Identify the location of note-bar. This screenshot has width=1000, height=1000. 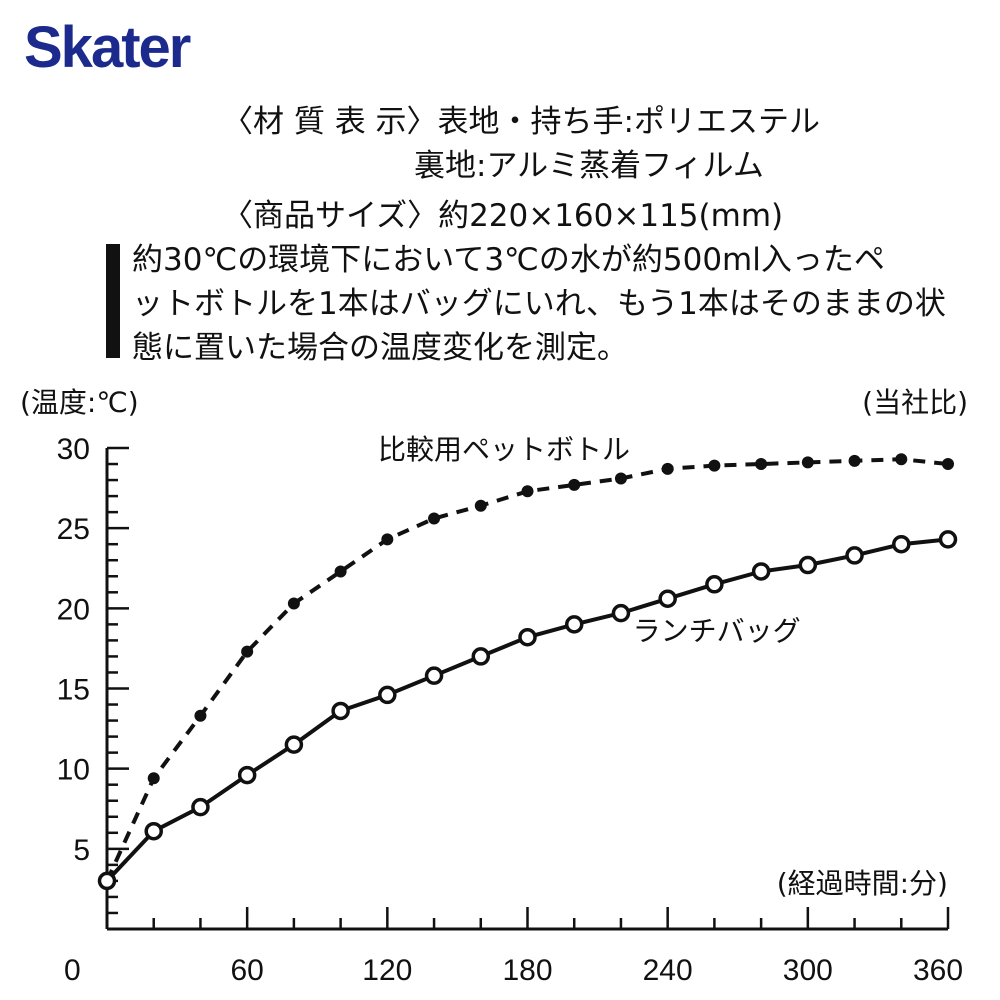
(113, 301).